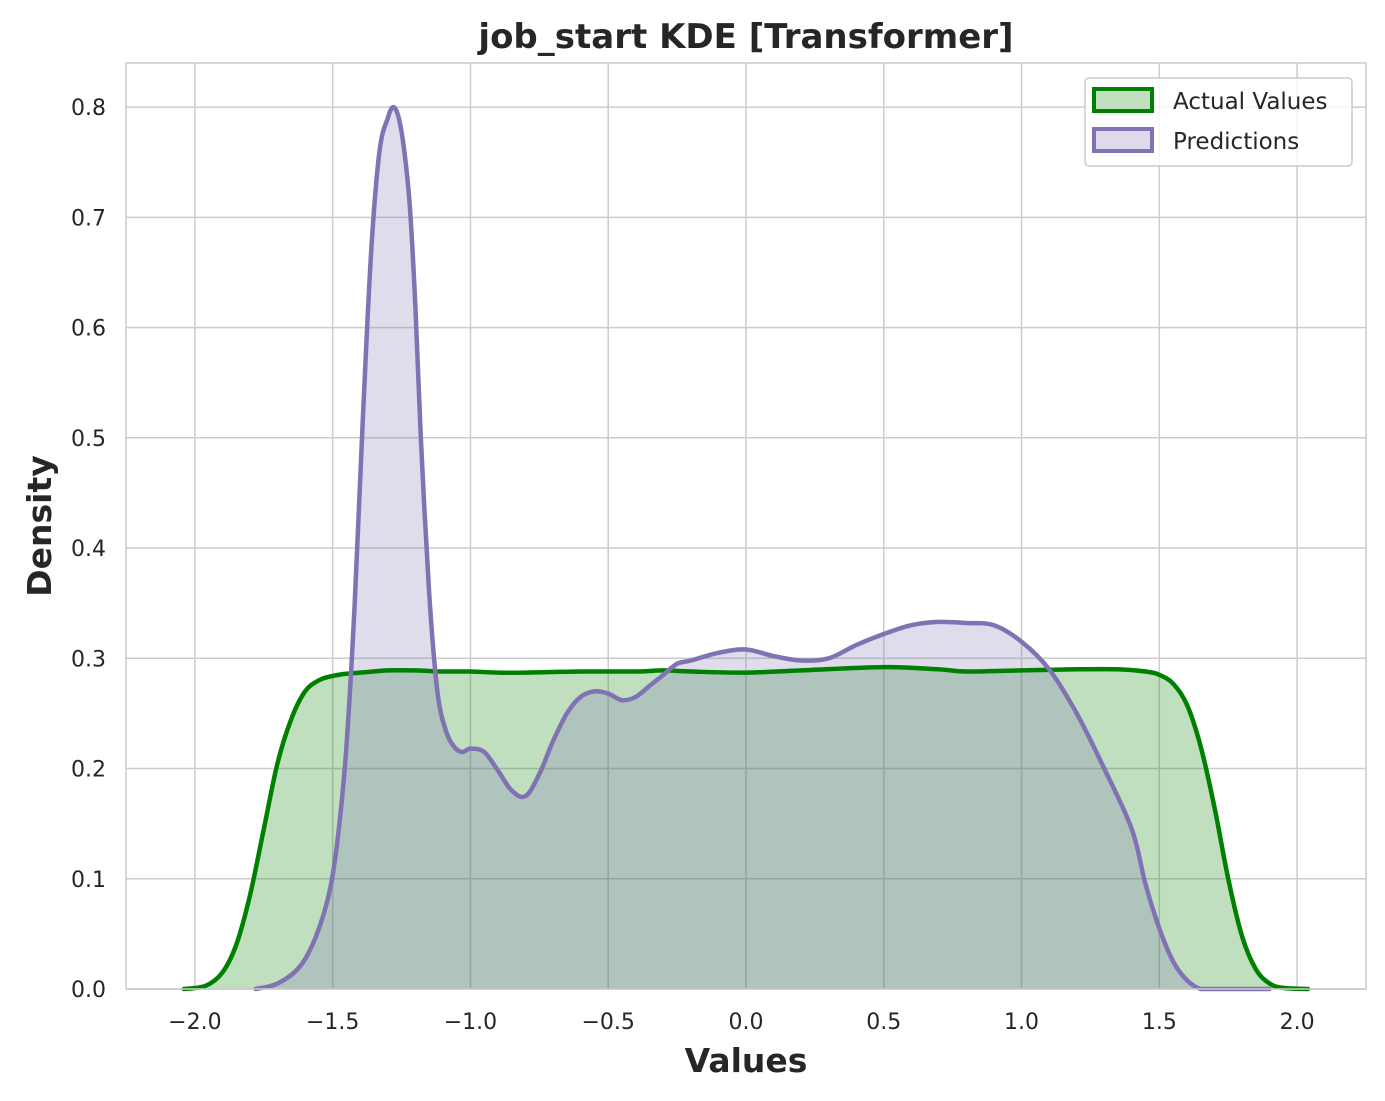 The height and width of the screenshot is (1101, 1385). What do you see at coordinates (1159, 1022) in the screenshot?
I see `x-tick-label: 1.5` at bounding box center [1159, 1022].